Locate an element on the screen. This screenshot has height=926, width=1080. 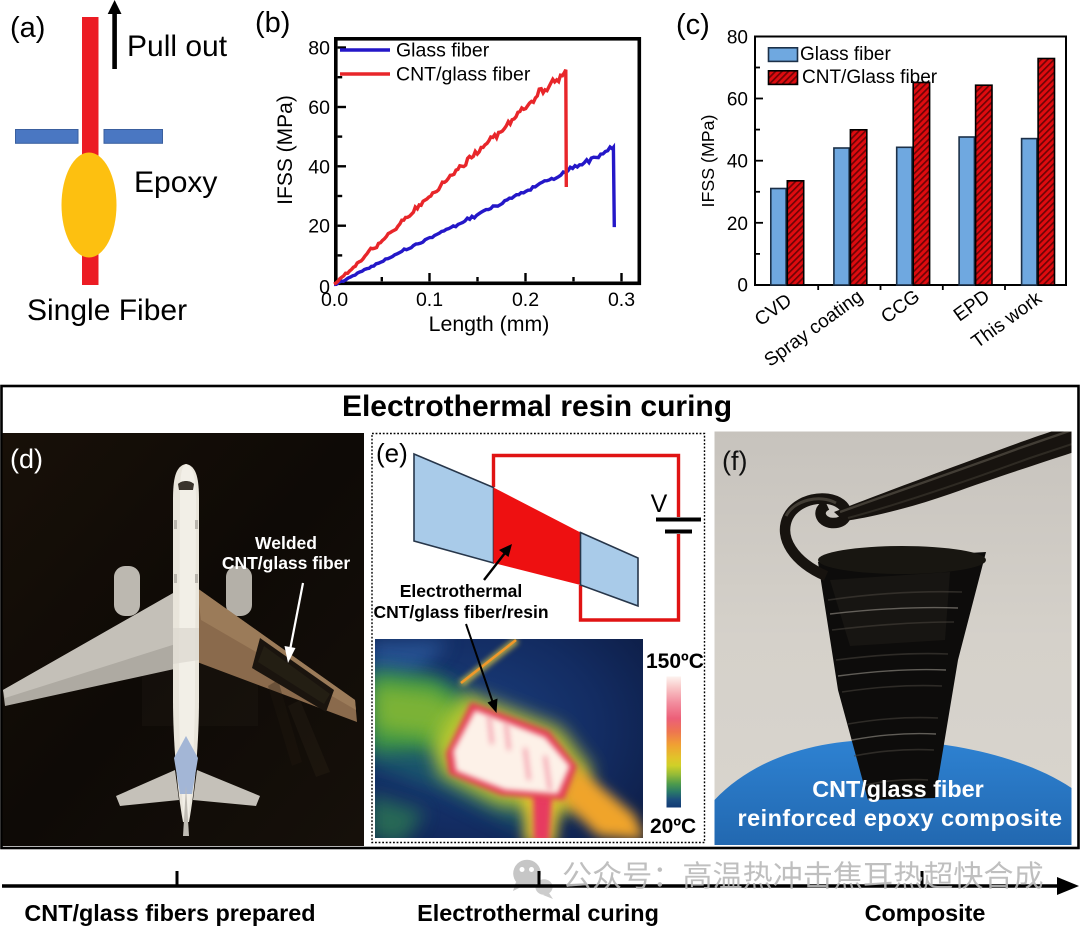
svg-text: CNT/Glass fiber is located at coordinates (870, 77).